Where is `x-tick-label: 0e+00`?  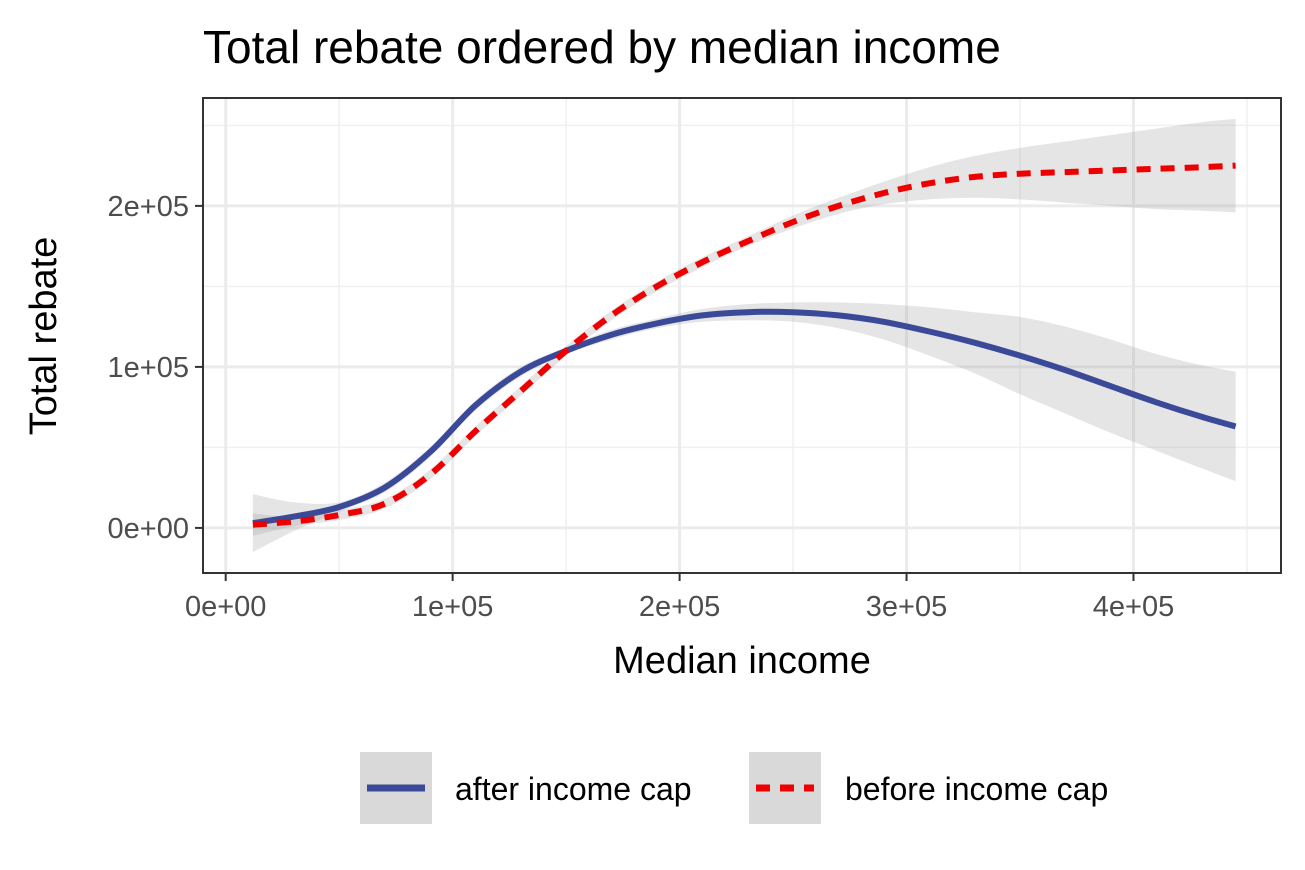
x-tick-label: 0e+00 is located at coordinates (225, 607).